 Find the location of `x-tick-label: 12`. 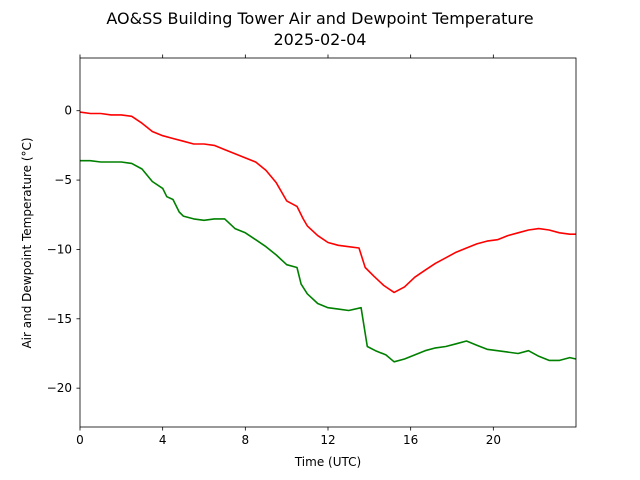

x-tick-label: 12 is located at coordinates (327, 440).